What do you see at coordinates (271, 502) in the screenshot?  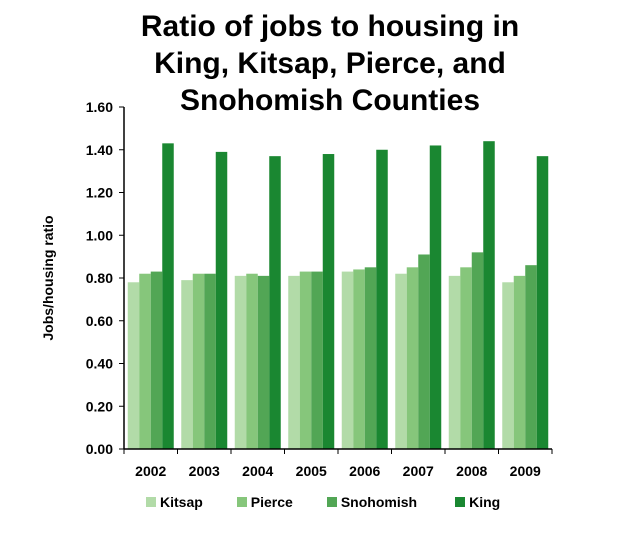 I see `legend-label: Pierce` at bounding box center [271, 502].